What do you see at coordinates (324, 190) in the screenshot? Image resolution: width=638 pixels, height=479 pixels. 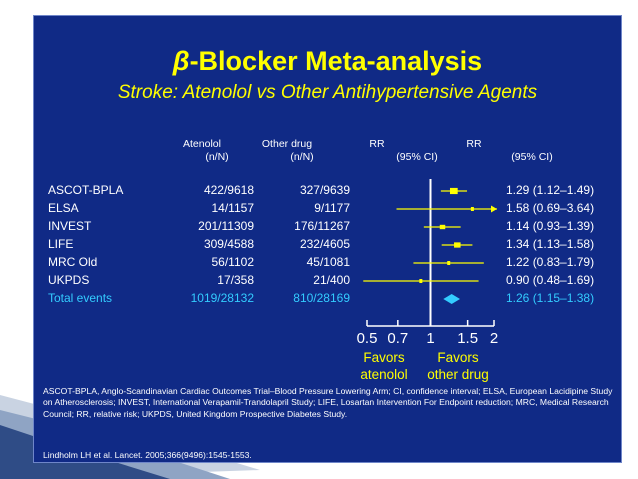 I see `other-events: 327/9639` at bounding box center [324, 190].